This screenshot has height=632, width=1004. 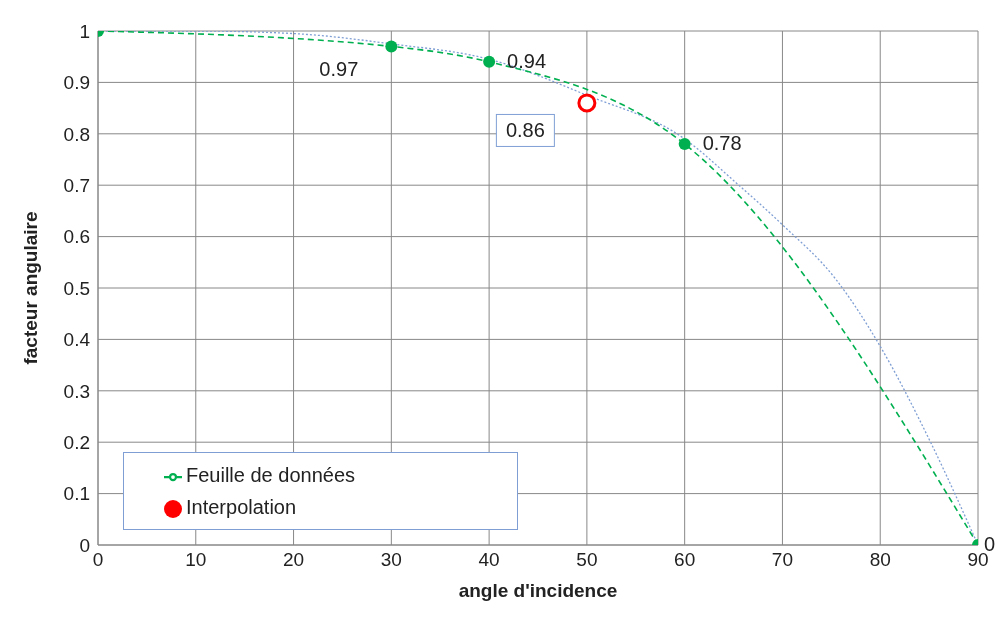 What do you see at coordinates (77, 340) in the screenshot?
I see `y-tick-label: 0.4` at bounding box center [77, 340].